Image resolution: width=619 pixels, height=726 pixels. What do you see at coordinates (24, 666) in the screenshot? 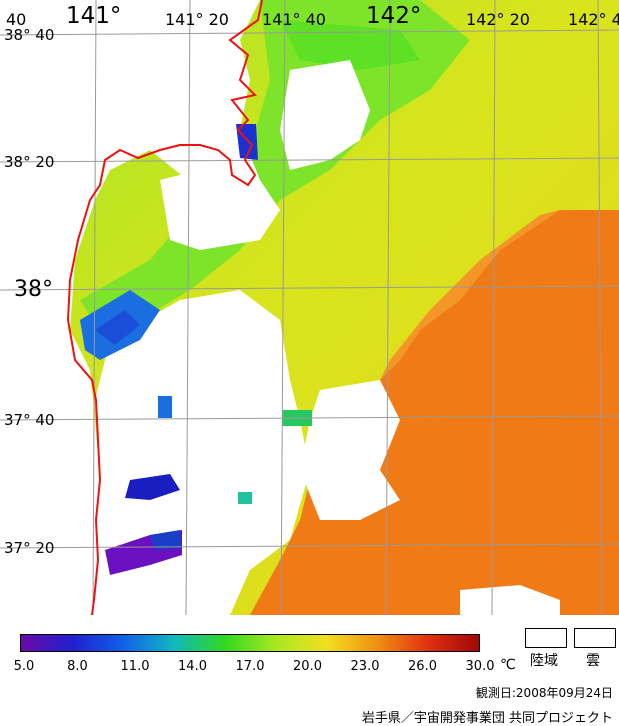
I see `scale-tick-label: 5.0` at bounding box center [24, 666].